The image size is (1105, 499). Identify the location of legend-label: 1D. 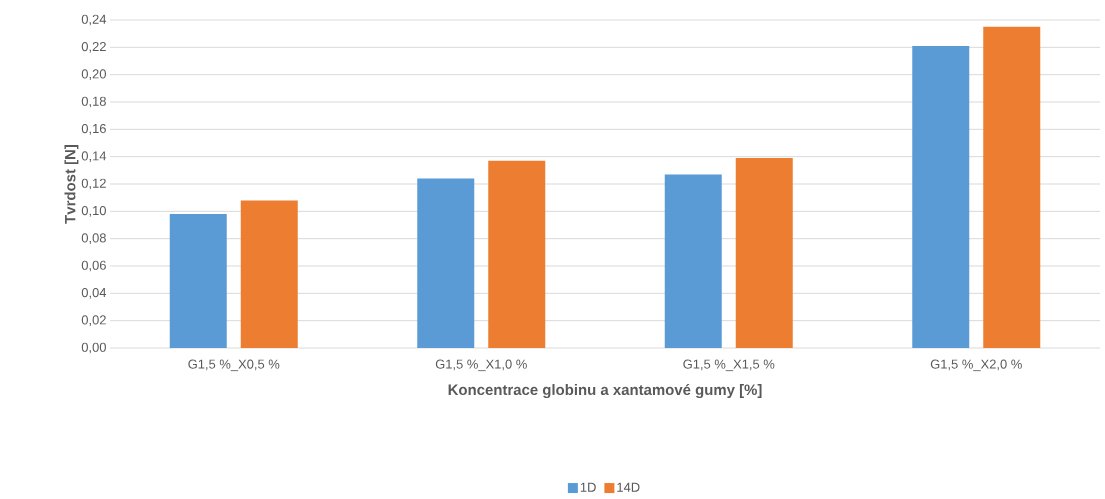
(588, 487).